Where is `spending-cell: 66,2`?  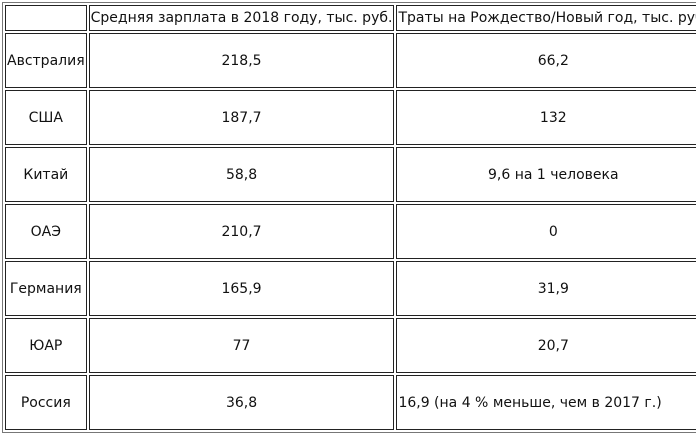 spending-cell: 66,2 is located at coordinates (546, 60).